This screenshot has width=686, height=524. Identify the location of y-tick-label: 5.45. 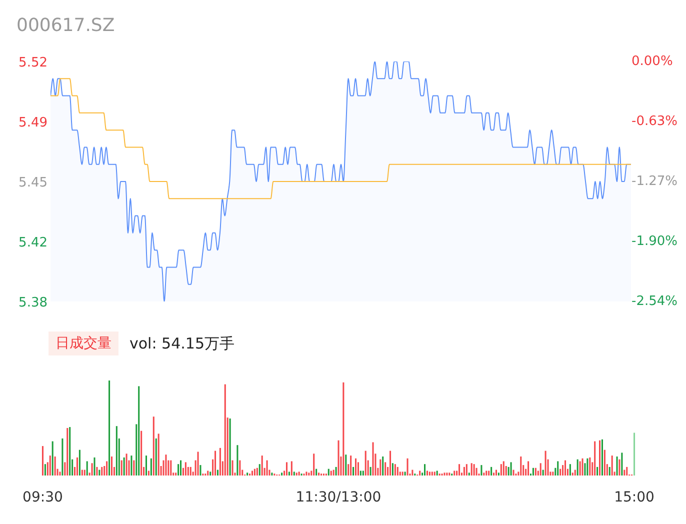
(33, 183).